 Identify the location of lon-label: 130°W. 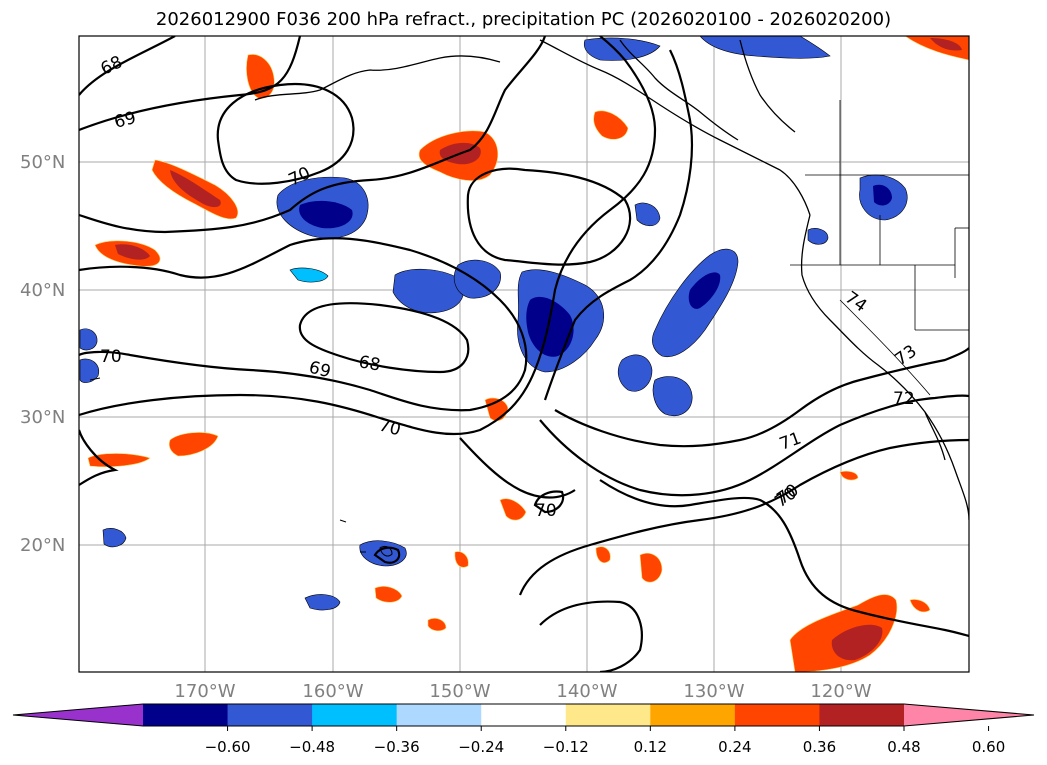
(713, 691).